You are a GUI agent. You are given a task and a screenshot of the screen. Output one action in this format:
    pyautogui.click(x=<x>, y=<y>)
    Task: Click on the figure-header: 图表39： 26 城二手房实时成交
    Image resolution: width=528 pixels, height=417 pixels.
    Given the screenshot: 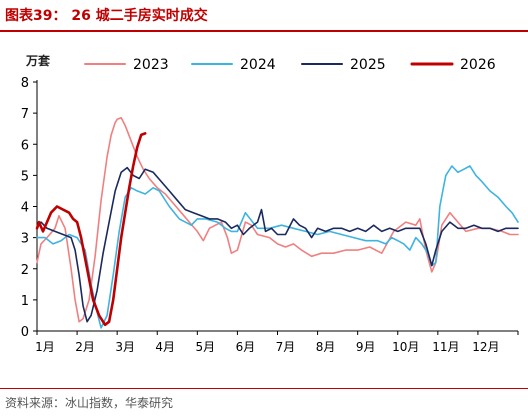 What is the action you would take?
    pyautogui.click(x=264, y=14)
    